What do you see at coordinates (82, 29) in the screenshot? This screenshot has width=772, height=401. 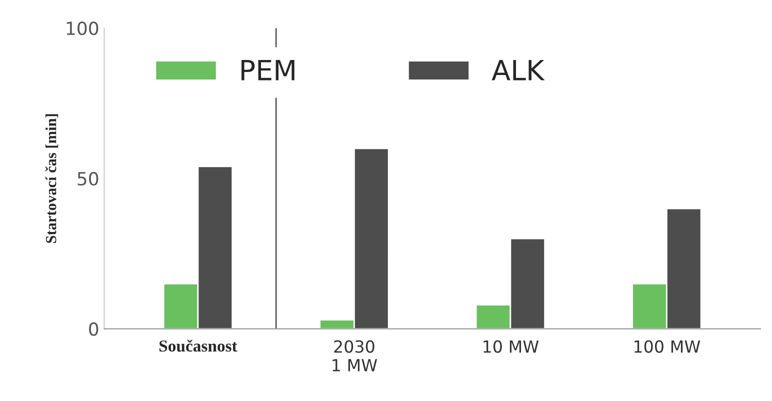 I see `y-tick-label: 100` at bounding box center [82, 29].